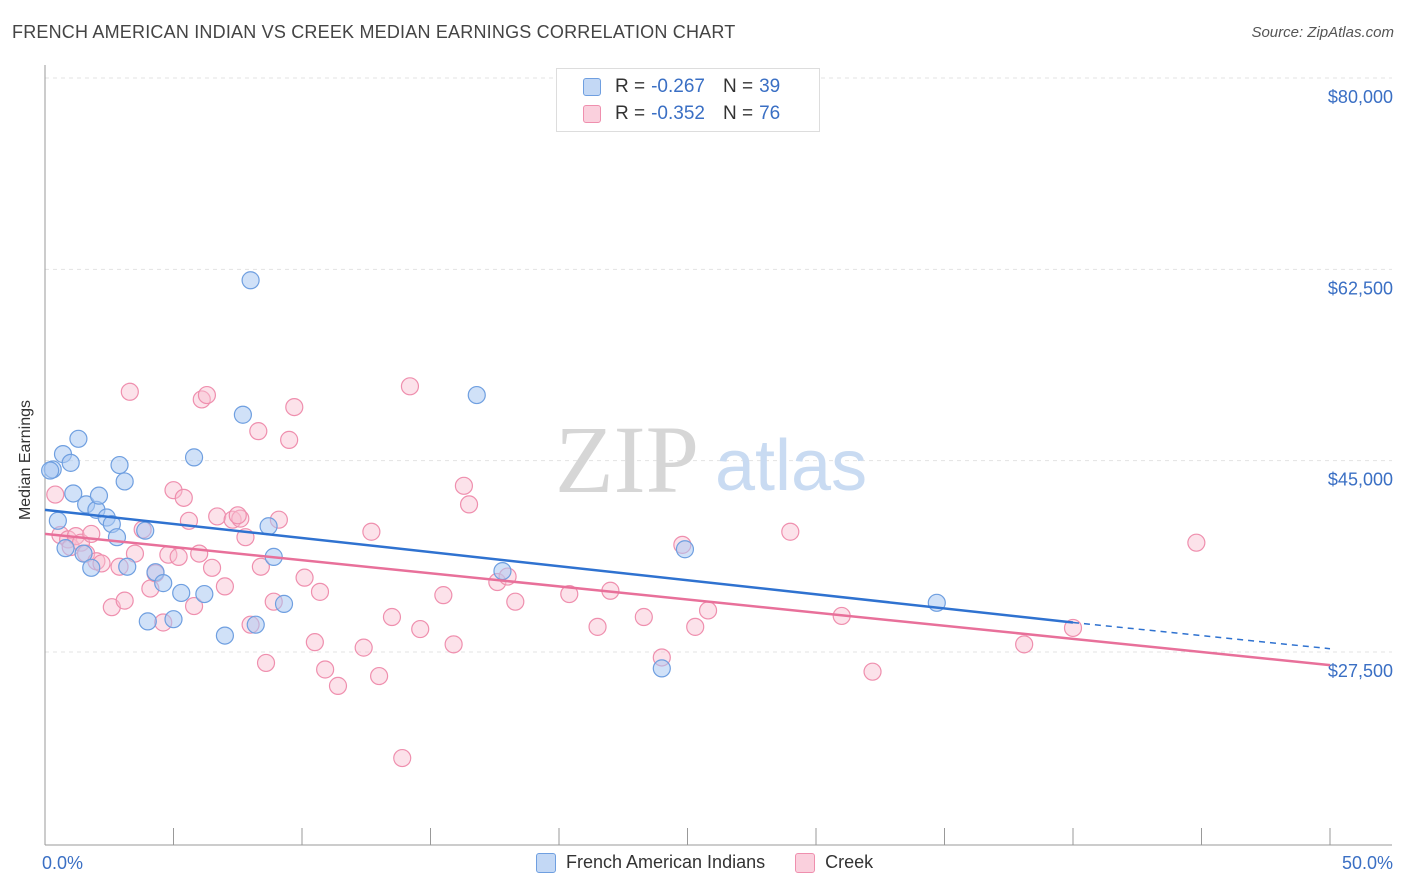 The height and width of the screenshot is (892, 1406). Describe the element at coordinates (1360, 288) in the screenshot. I see `y-tick-label: $62,500` at that location.